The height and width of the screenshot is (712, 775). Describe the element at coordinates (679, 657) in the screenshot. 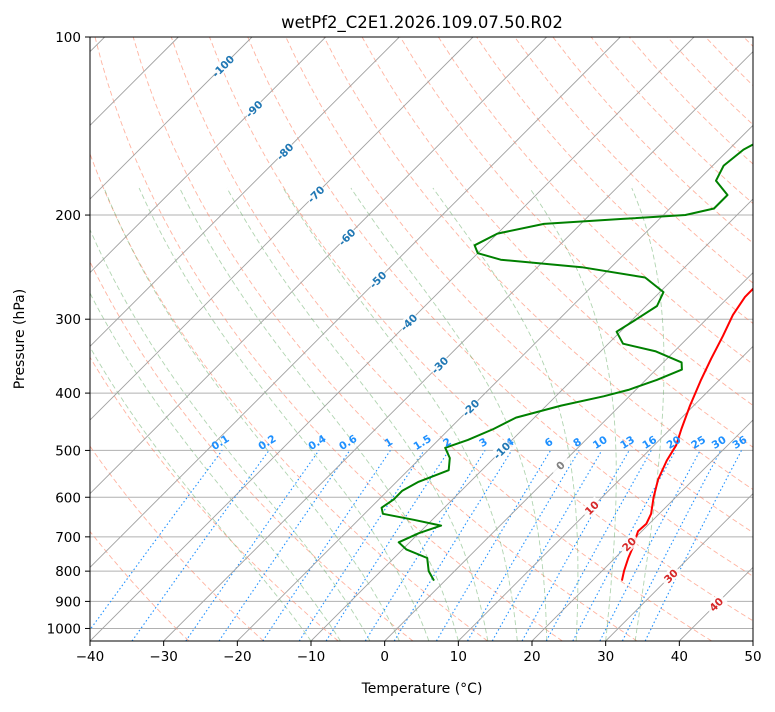

I see `x-tick-label: 40` at that location.